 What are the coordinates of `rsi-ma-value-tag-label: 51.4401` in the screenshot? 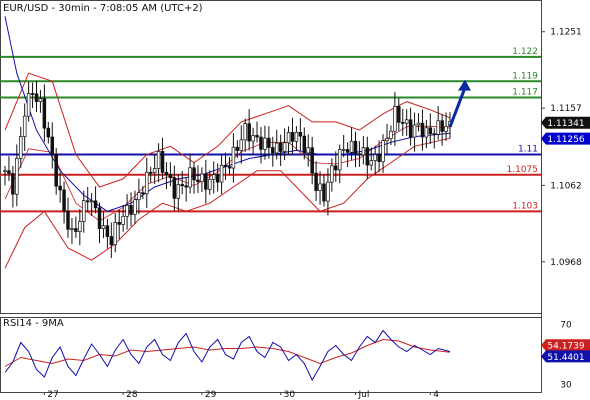 It's located at (565, 358).